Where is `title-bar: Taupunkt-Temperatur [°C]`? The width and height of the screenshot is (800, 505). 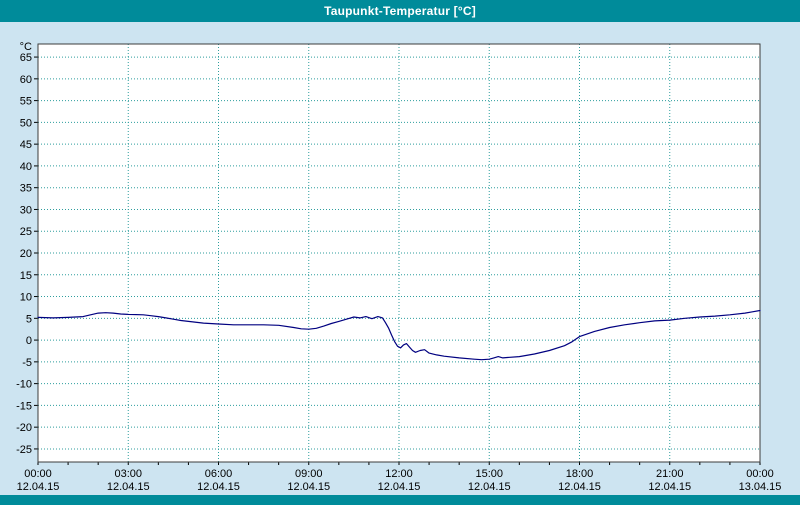 title-bar: Taupunkt-Temperatur [°C] is located at coordinates (400, 11).